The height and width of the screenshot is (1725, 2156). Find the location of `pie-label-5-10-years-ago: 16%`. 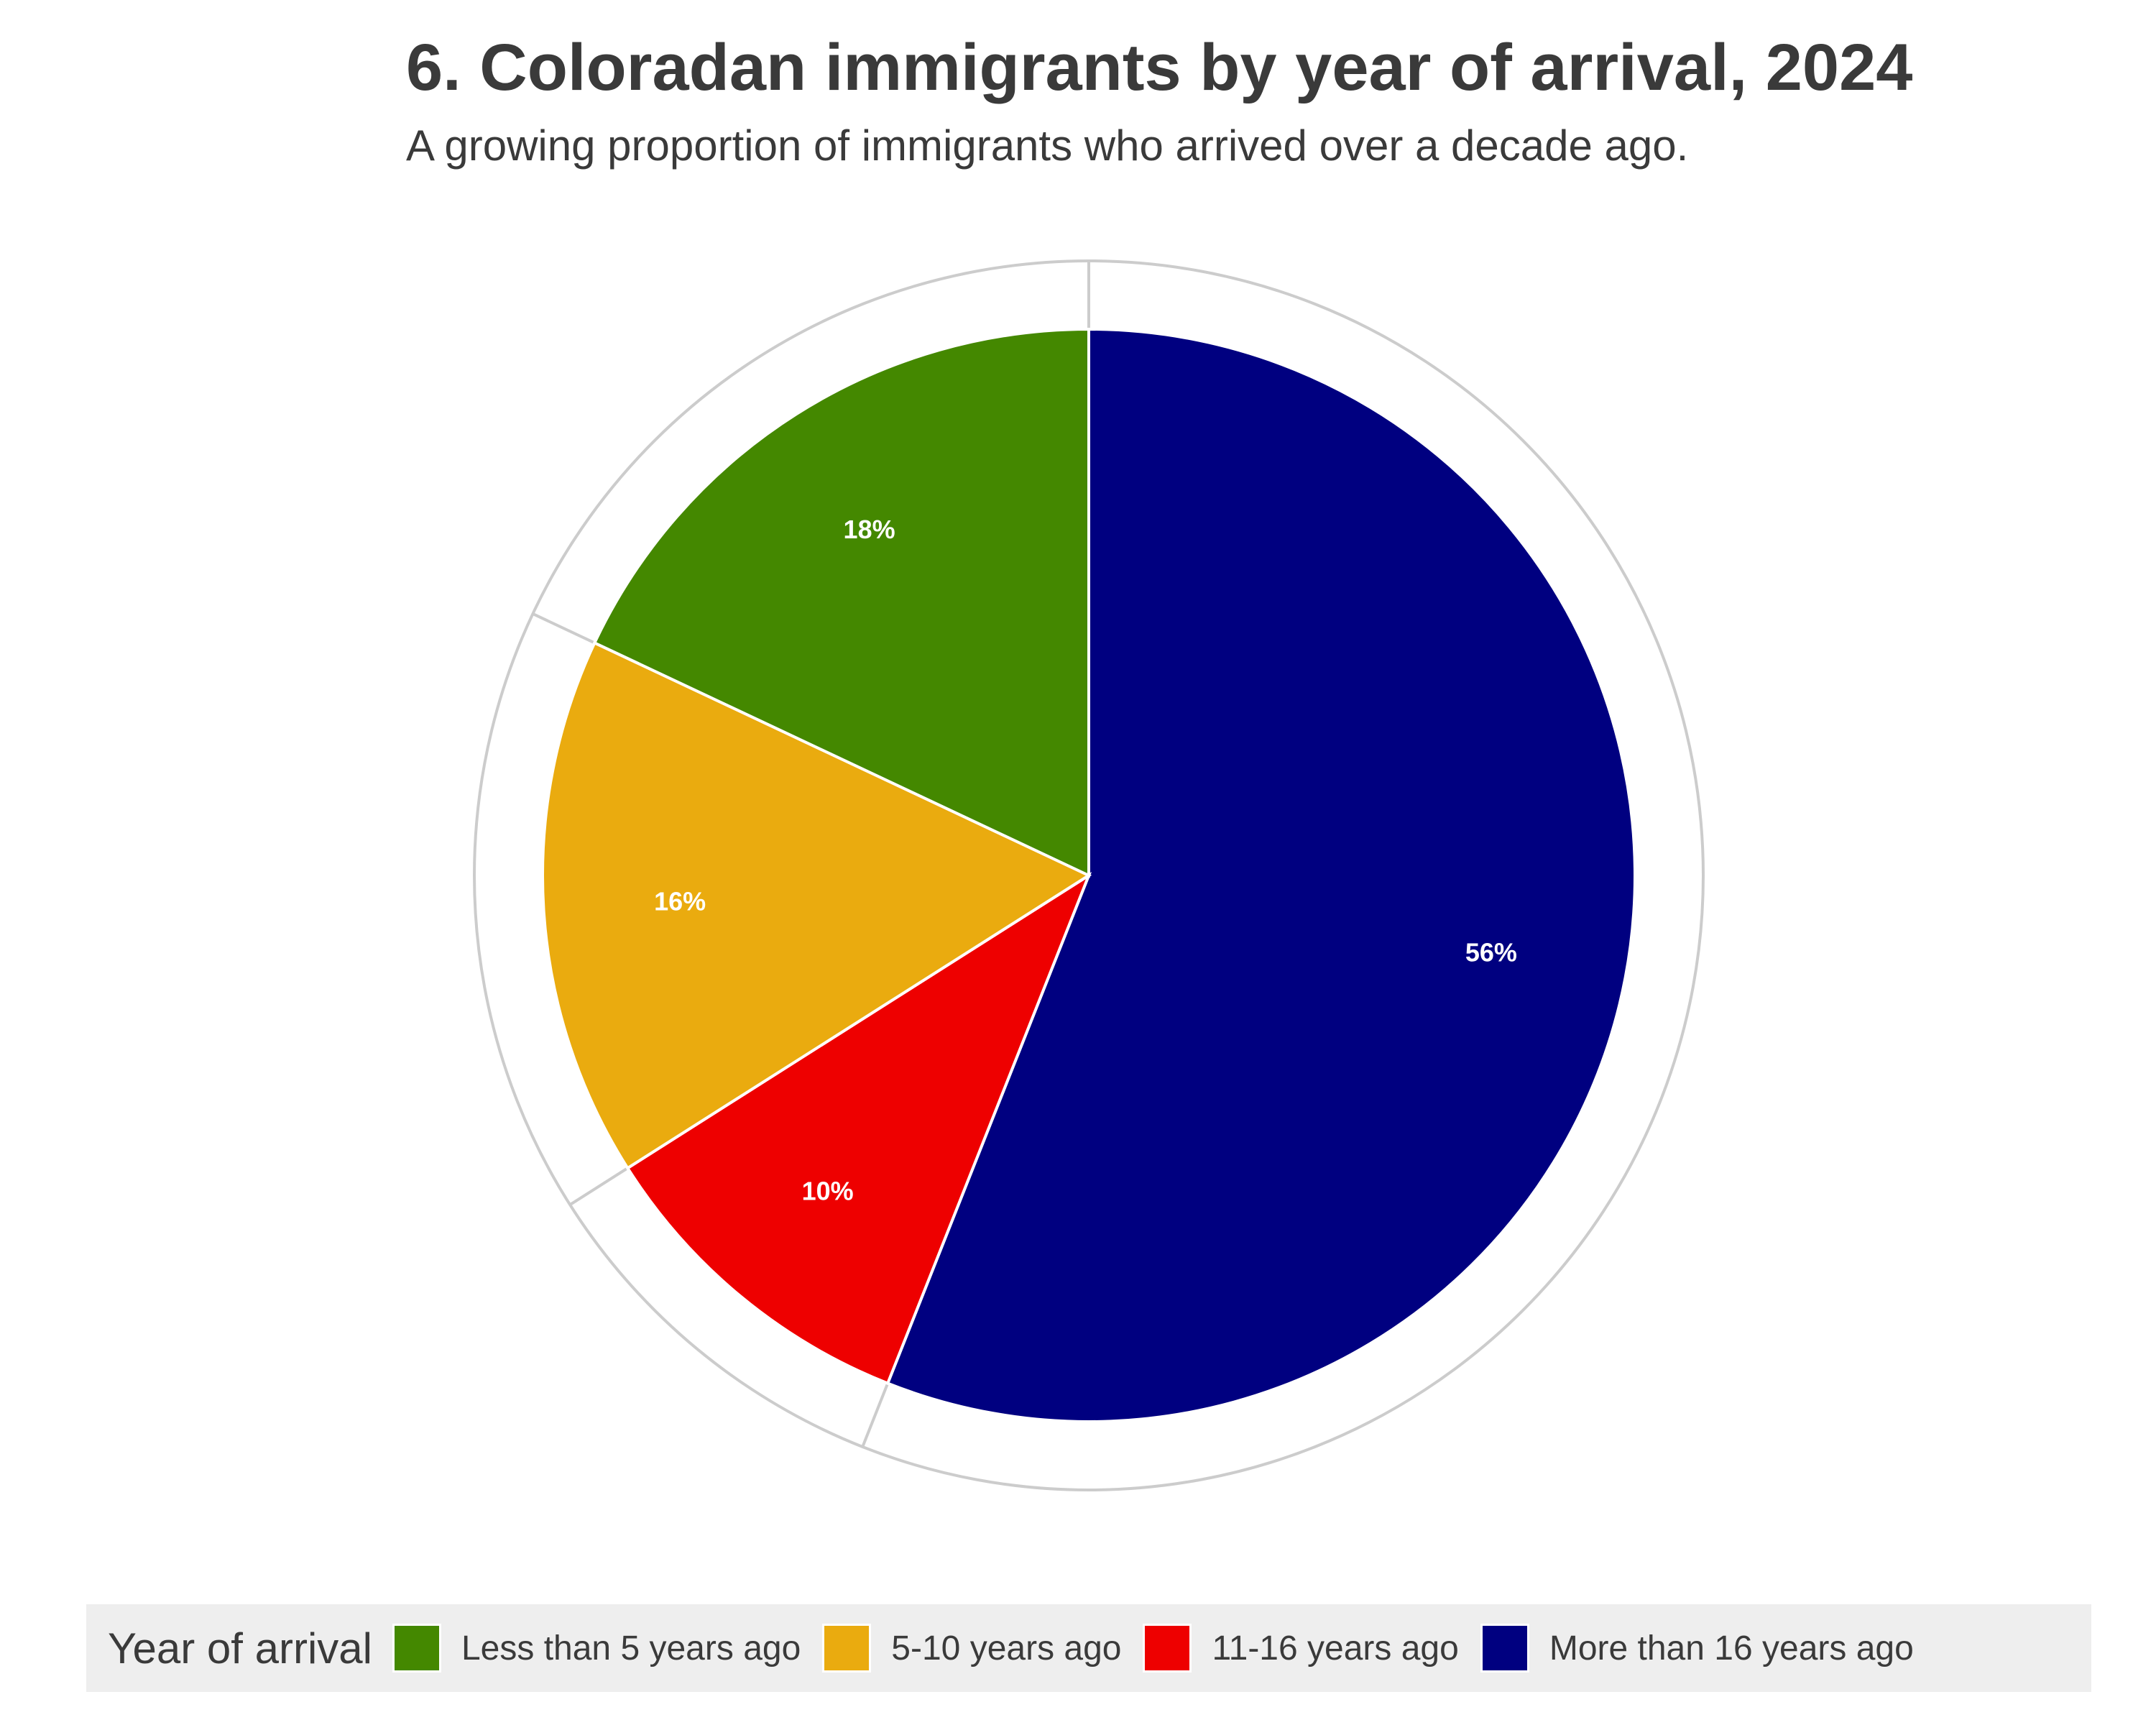

pie-label-5-10-years-ago: 16% is located at coordinates (680, 901).